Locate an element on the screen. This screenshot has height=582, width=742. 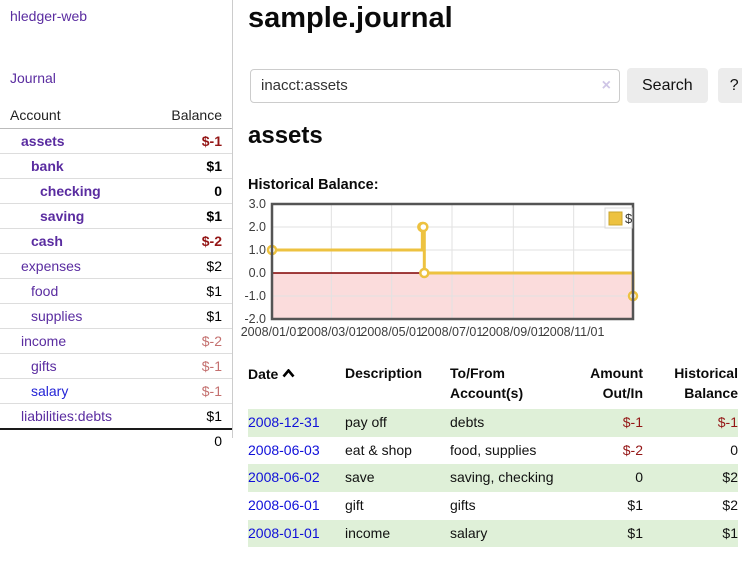
help-button: ? is located at coordinates (729, 85).